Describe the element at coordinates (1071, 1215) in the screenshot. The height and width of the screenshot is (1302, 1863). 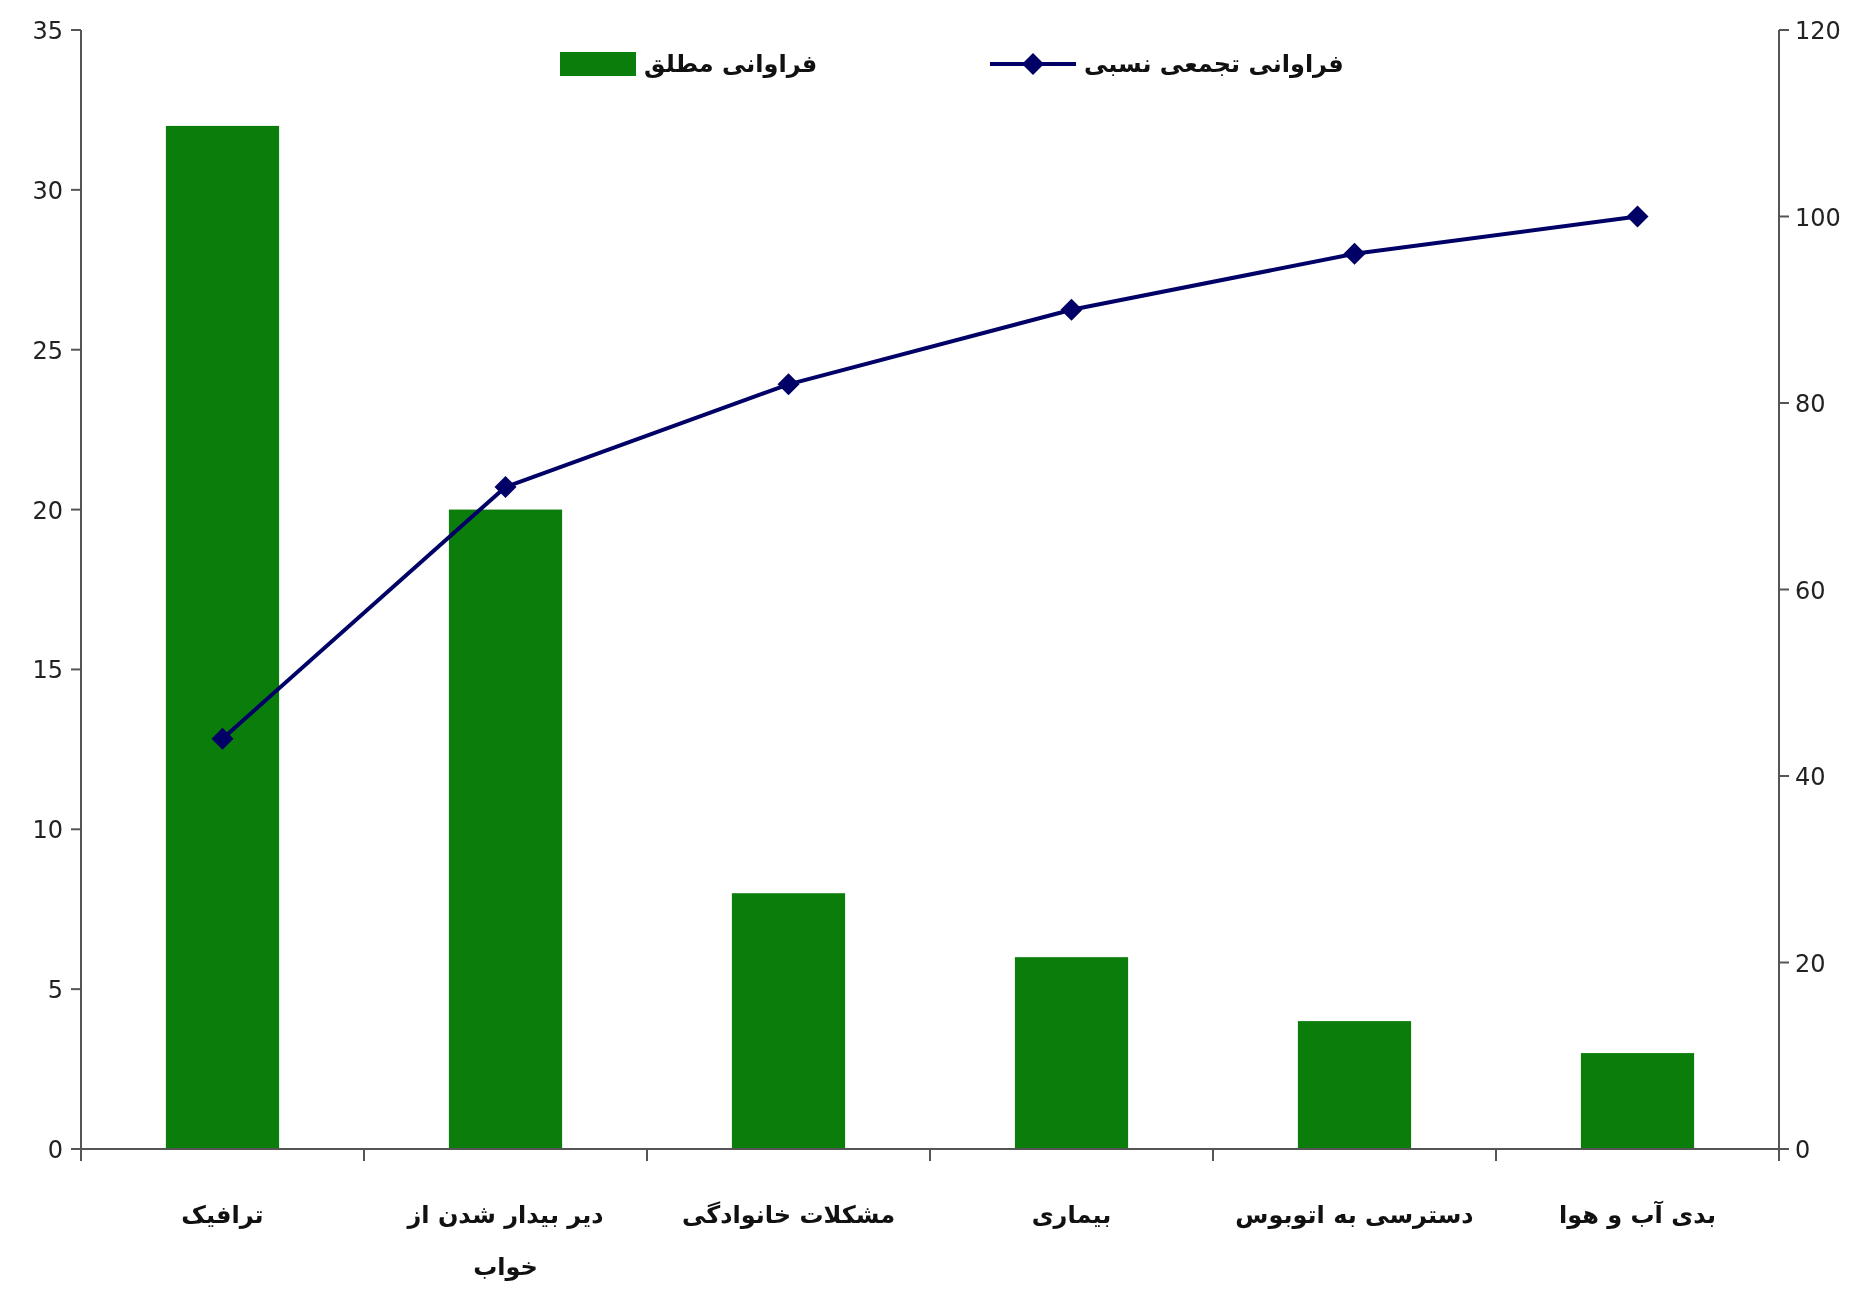
I see `x-tick-label: بیماری` at that location.